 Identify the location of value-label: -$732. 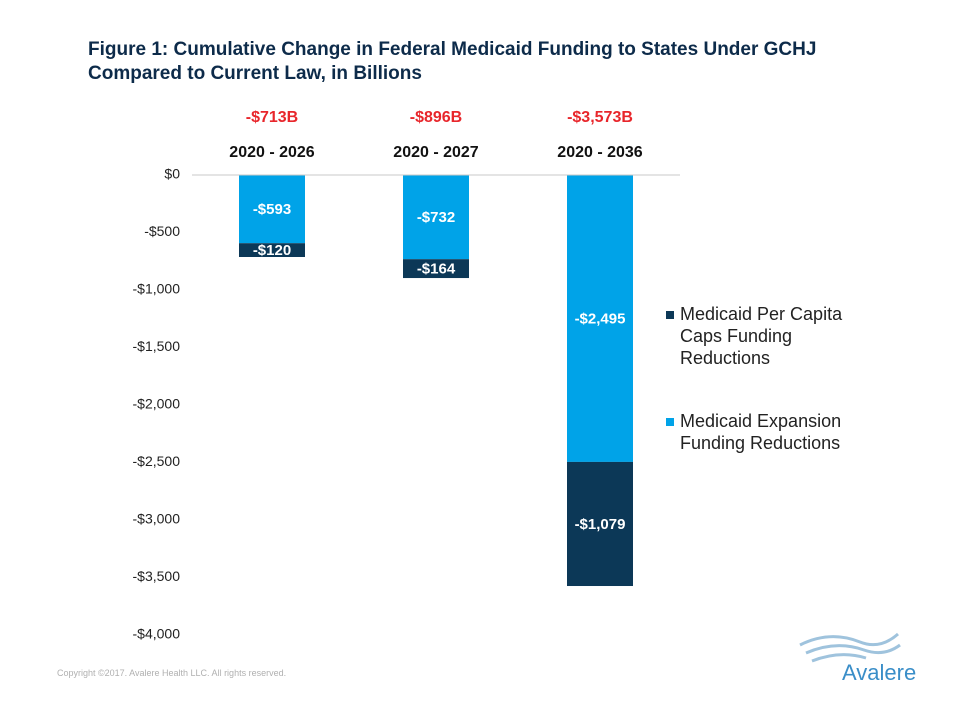
(436, 217).